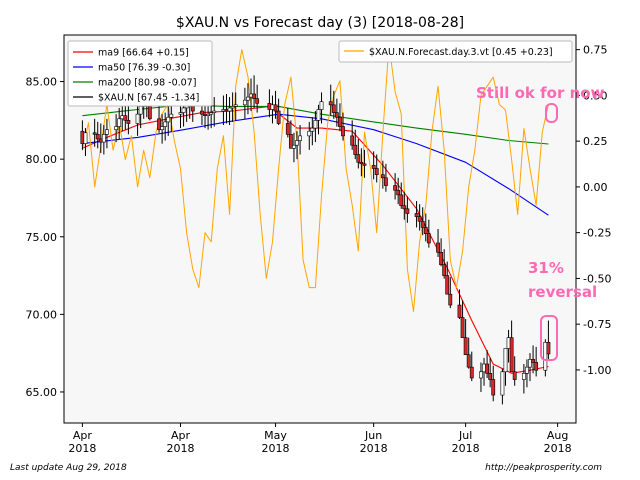 The height and width of the screenshot is (480, 640). Describe the element at coordinates (83, 435) in the screenshot. I see `x-tick-label-month: Apr` at that location.